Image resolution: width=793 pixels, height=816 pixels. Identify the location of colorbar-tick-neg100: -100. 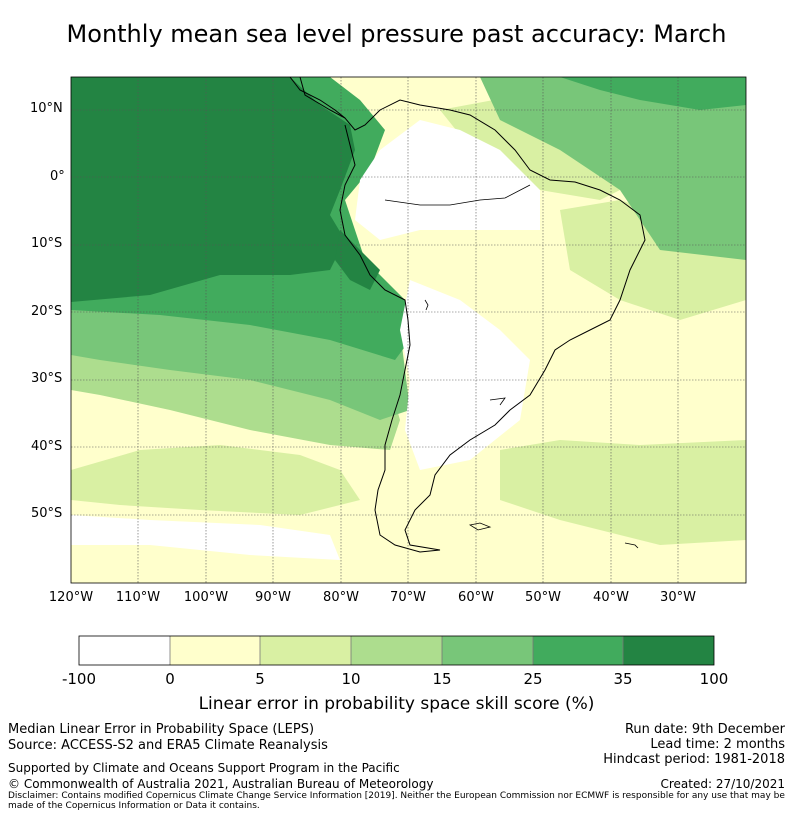
(79, 679).